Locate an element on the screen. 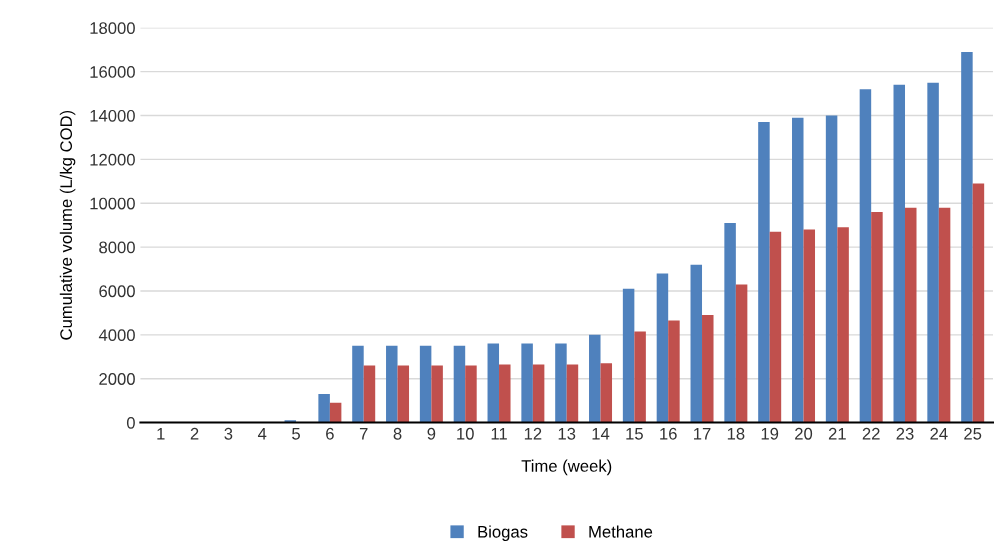 The height and width of the screenshot is (556, 1003). y-tick-label: 2000 is located at coordinates (117, 379).